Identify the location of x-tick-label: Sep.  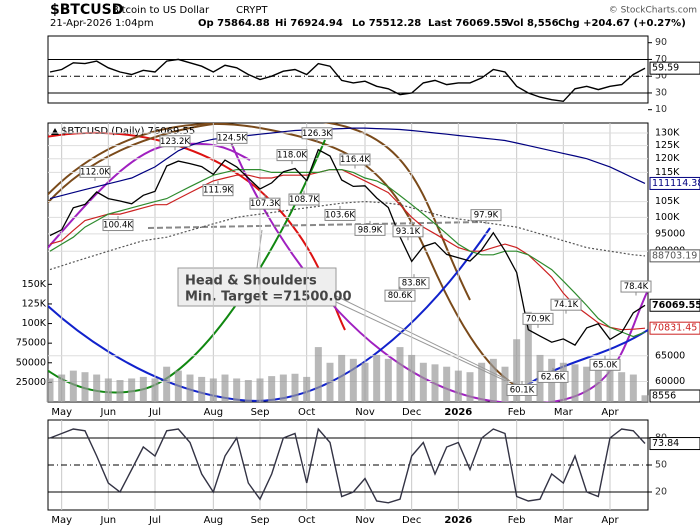
(260, 412).